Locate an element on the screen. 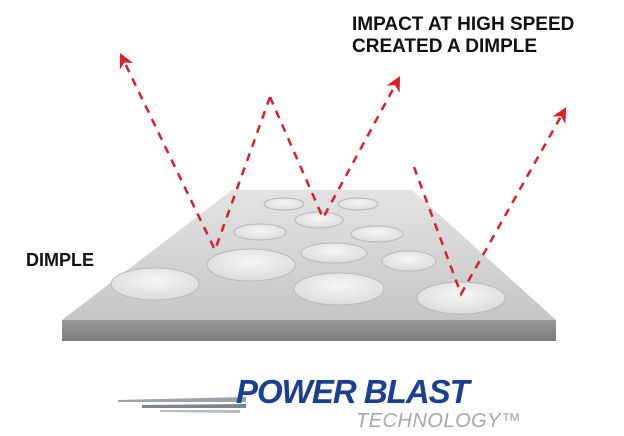 This screenshot has height=436, width=624. trajectory-right is located at coordinates (489, 202).